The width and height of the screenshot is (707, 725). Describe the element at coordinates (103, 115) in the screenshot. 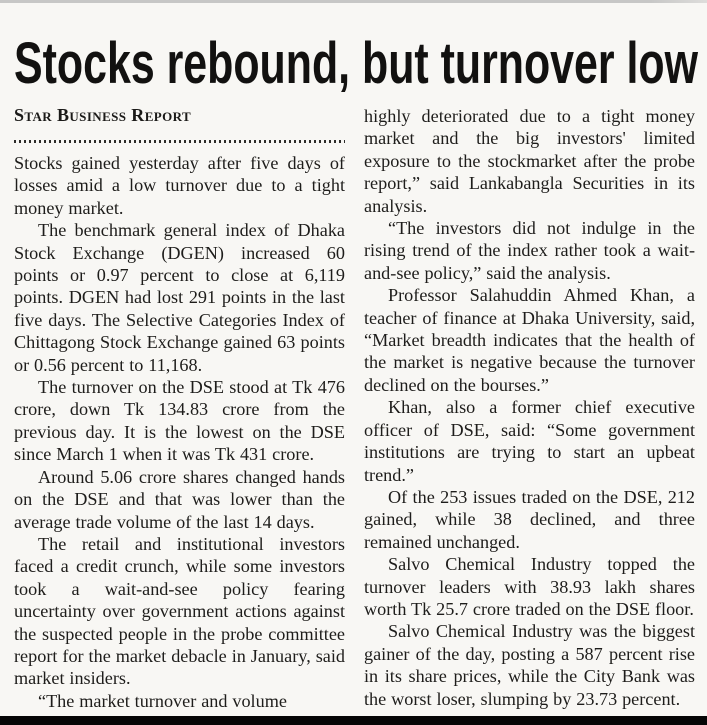

I see `byline: Star Business Report` at that location.